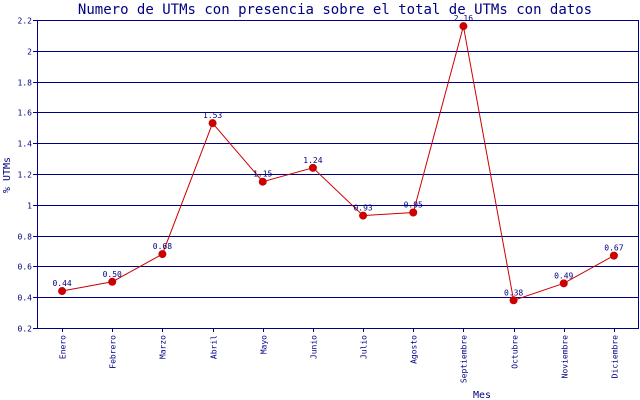  What do you see at coordinates (25, 329) in the screenshot?
I see `y-tick-label: 0.2` at bounding box center [25, 329].